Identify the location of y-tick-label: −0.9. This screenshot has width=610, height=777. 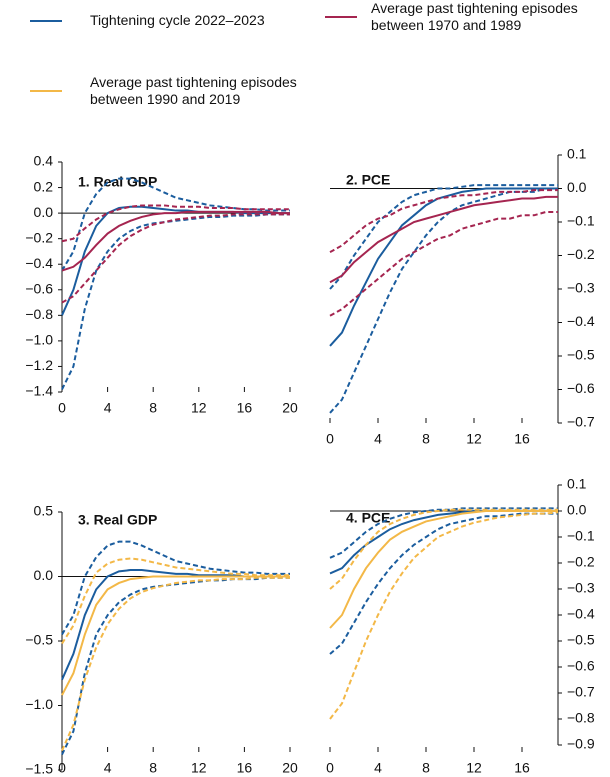
(581, 744).